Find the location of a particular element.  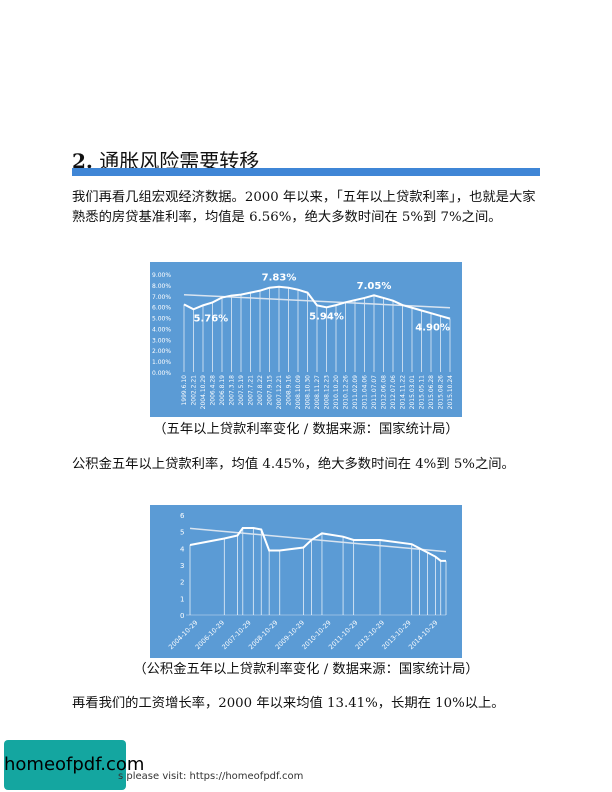

x-tick-label: 2010.10.20 is located at coordinates (336, 392).